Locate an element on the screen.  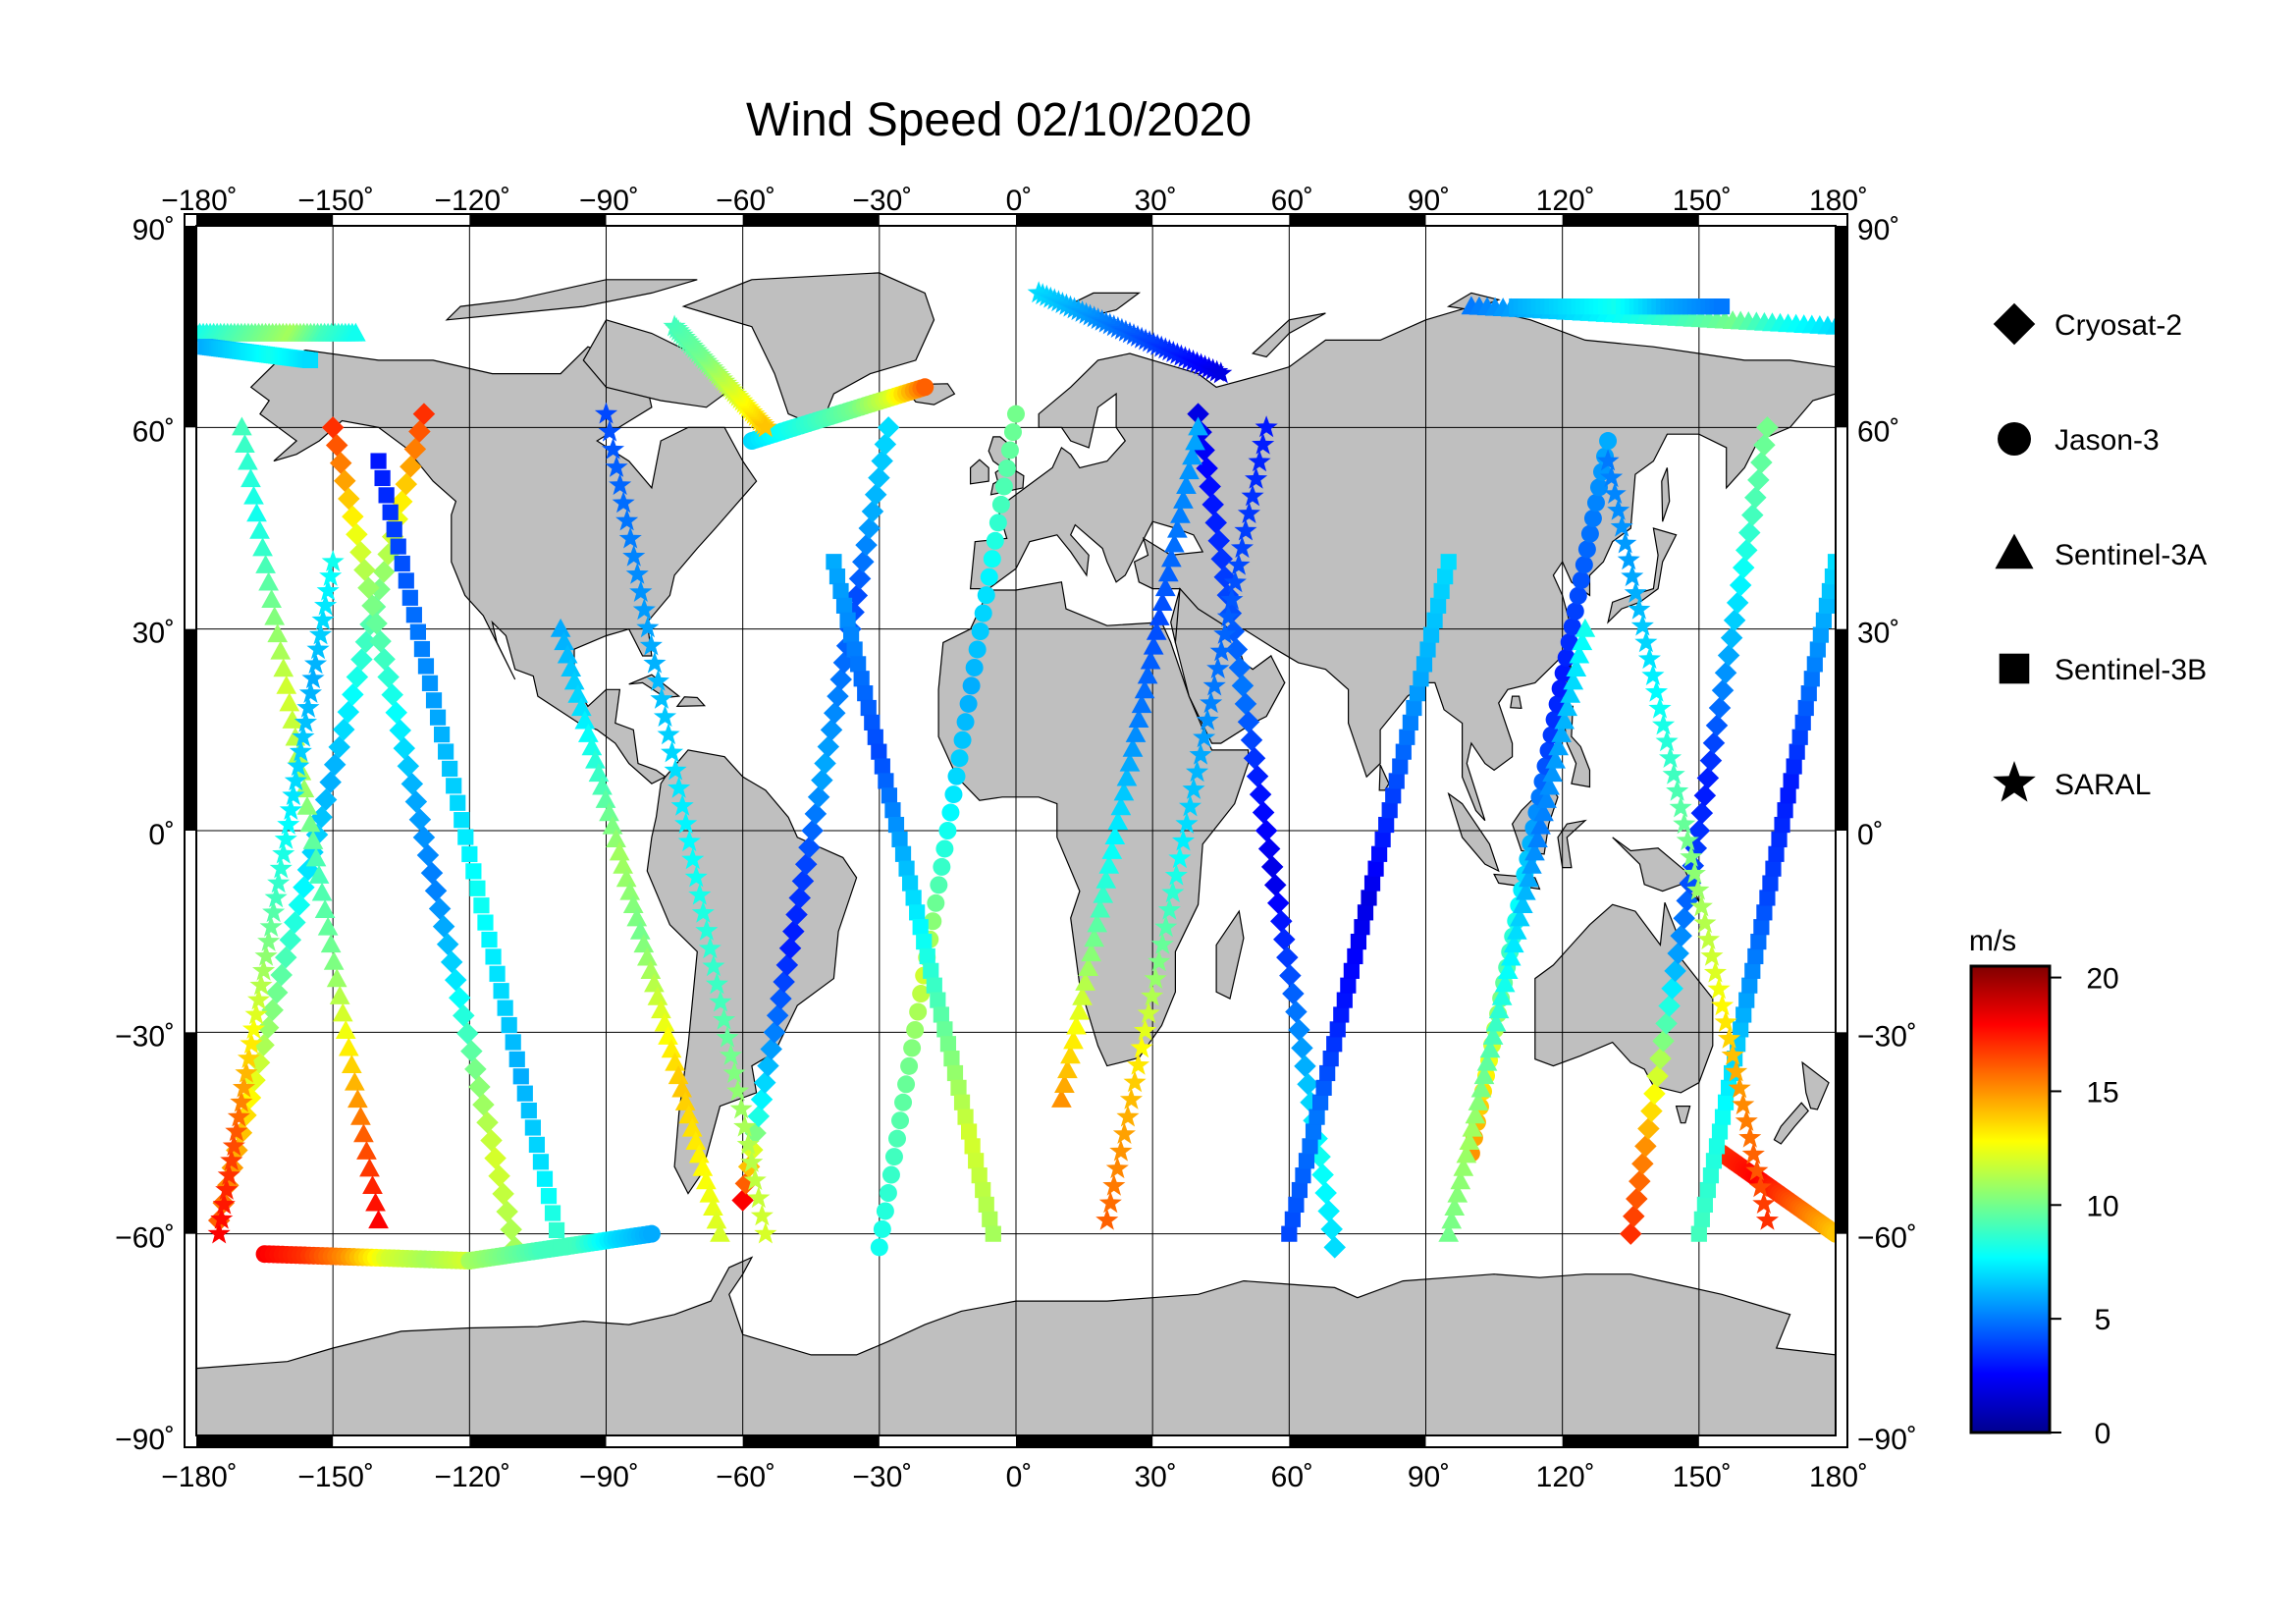
lon-tick-label-bottom: 180˚ is located at coordinates (1839, 1477).